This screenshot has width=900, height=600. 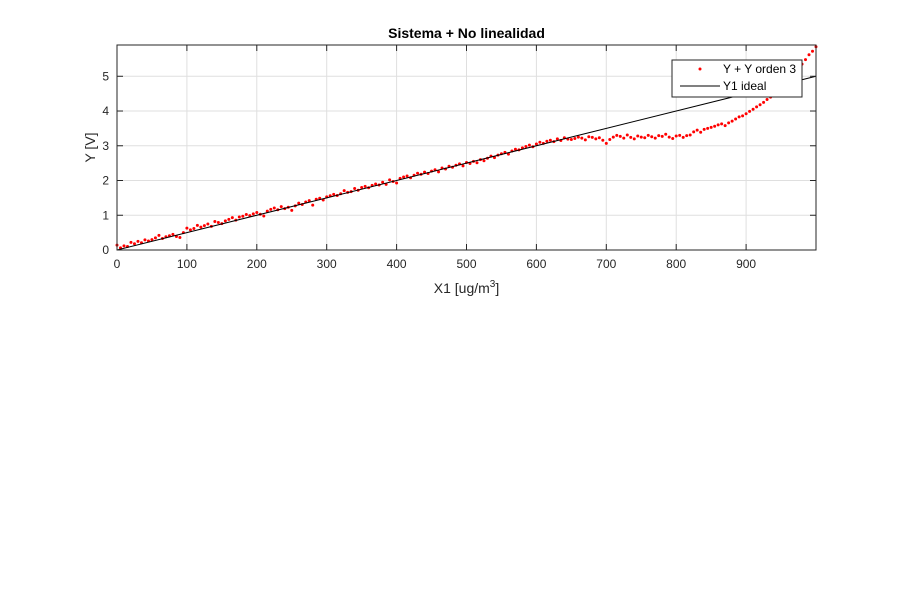 I want to click on x-tick-label: 700, so click(x=606, y=264).